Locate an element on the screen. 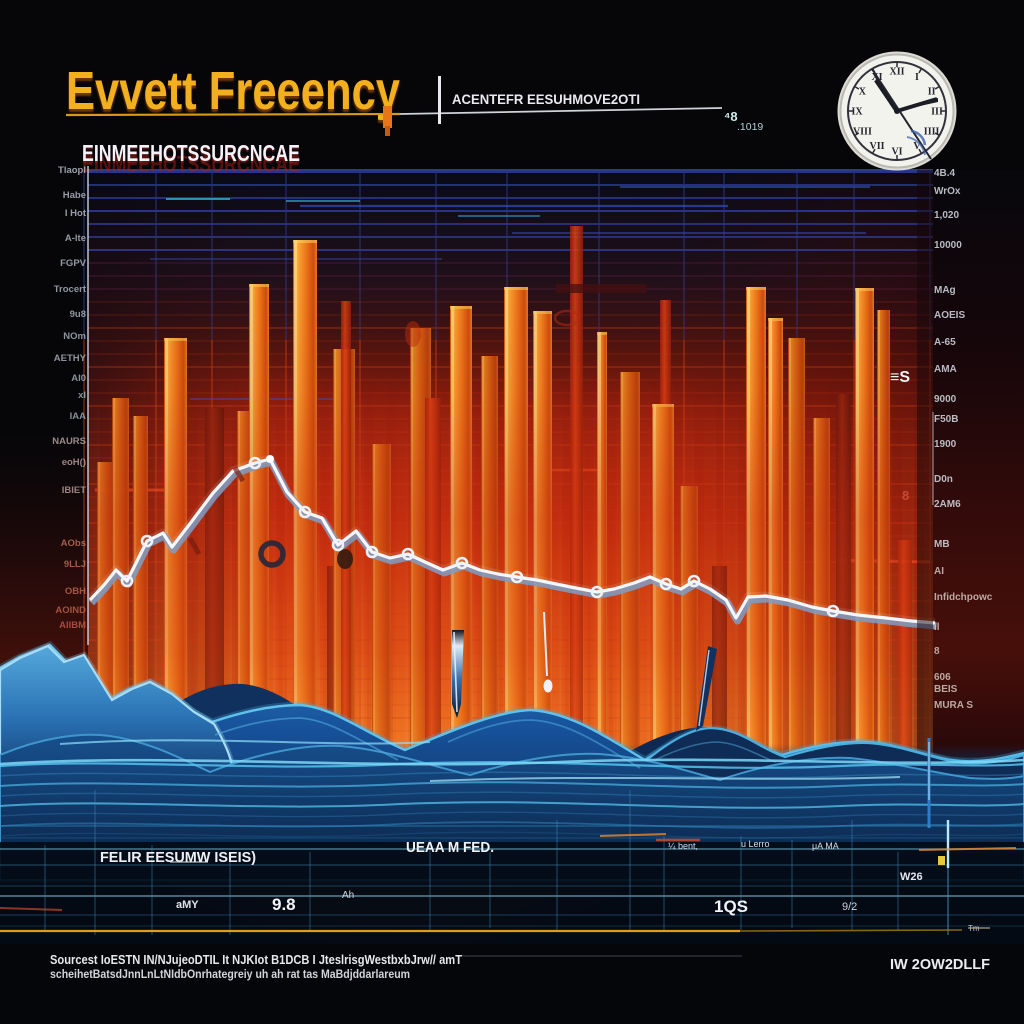 This screenshot has width=1024, height=1024. svg-text: FGPV is located at coordinates (73, 263).